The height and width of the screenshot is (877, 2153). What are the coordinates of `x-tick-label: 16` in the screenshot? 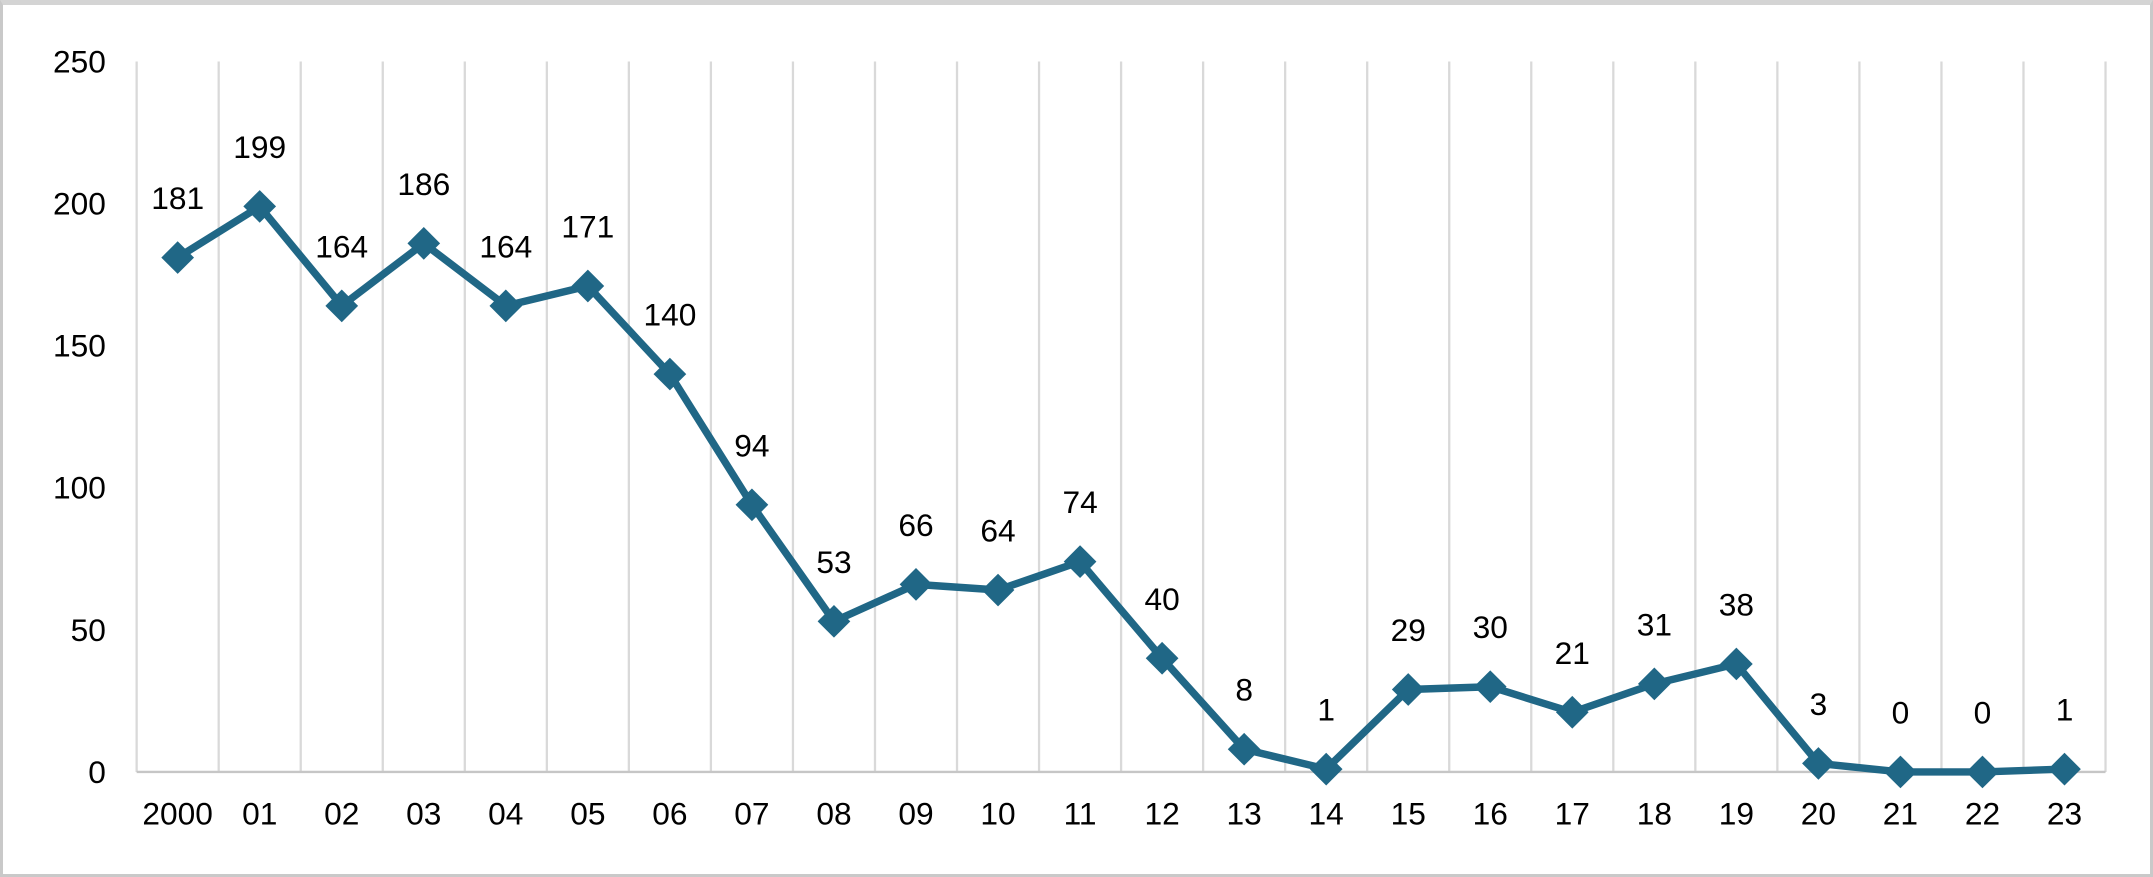 It's located at (1490, 814).